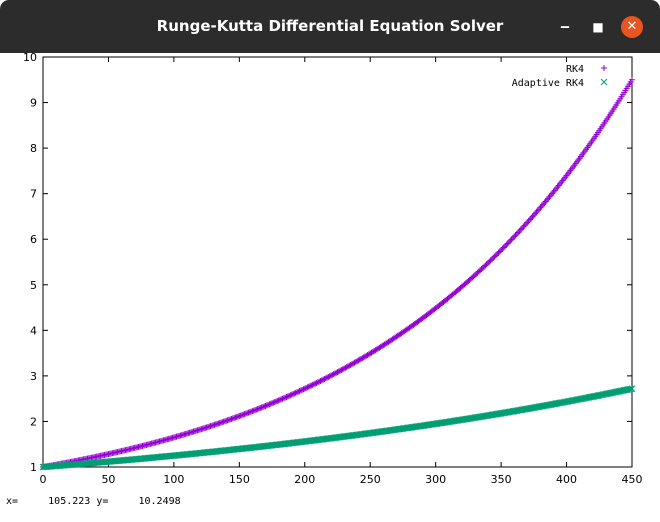  Describe the element at coordinates (604, 82) in the screenshot. I see `legend-marker` at that location.